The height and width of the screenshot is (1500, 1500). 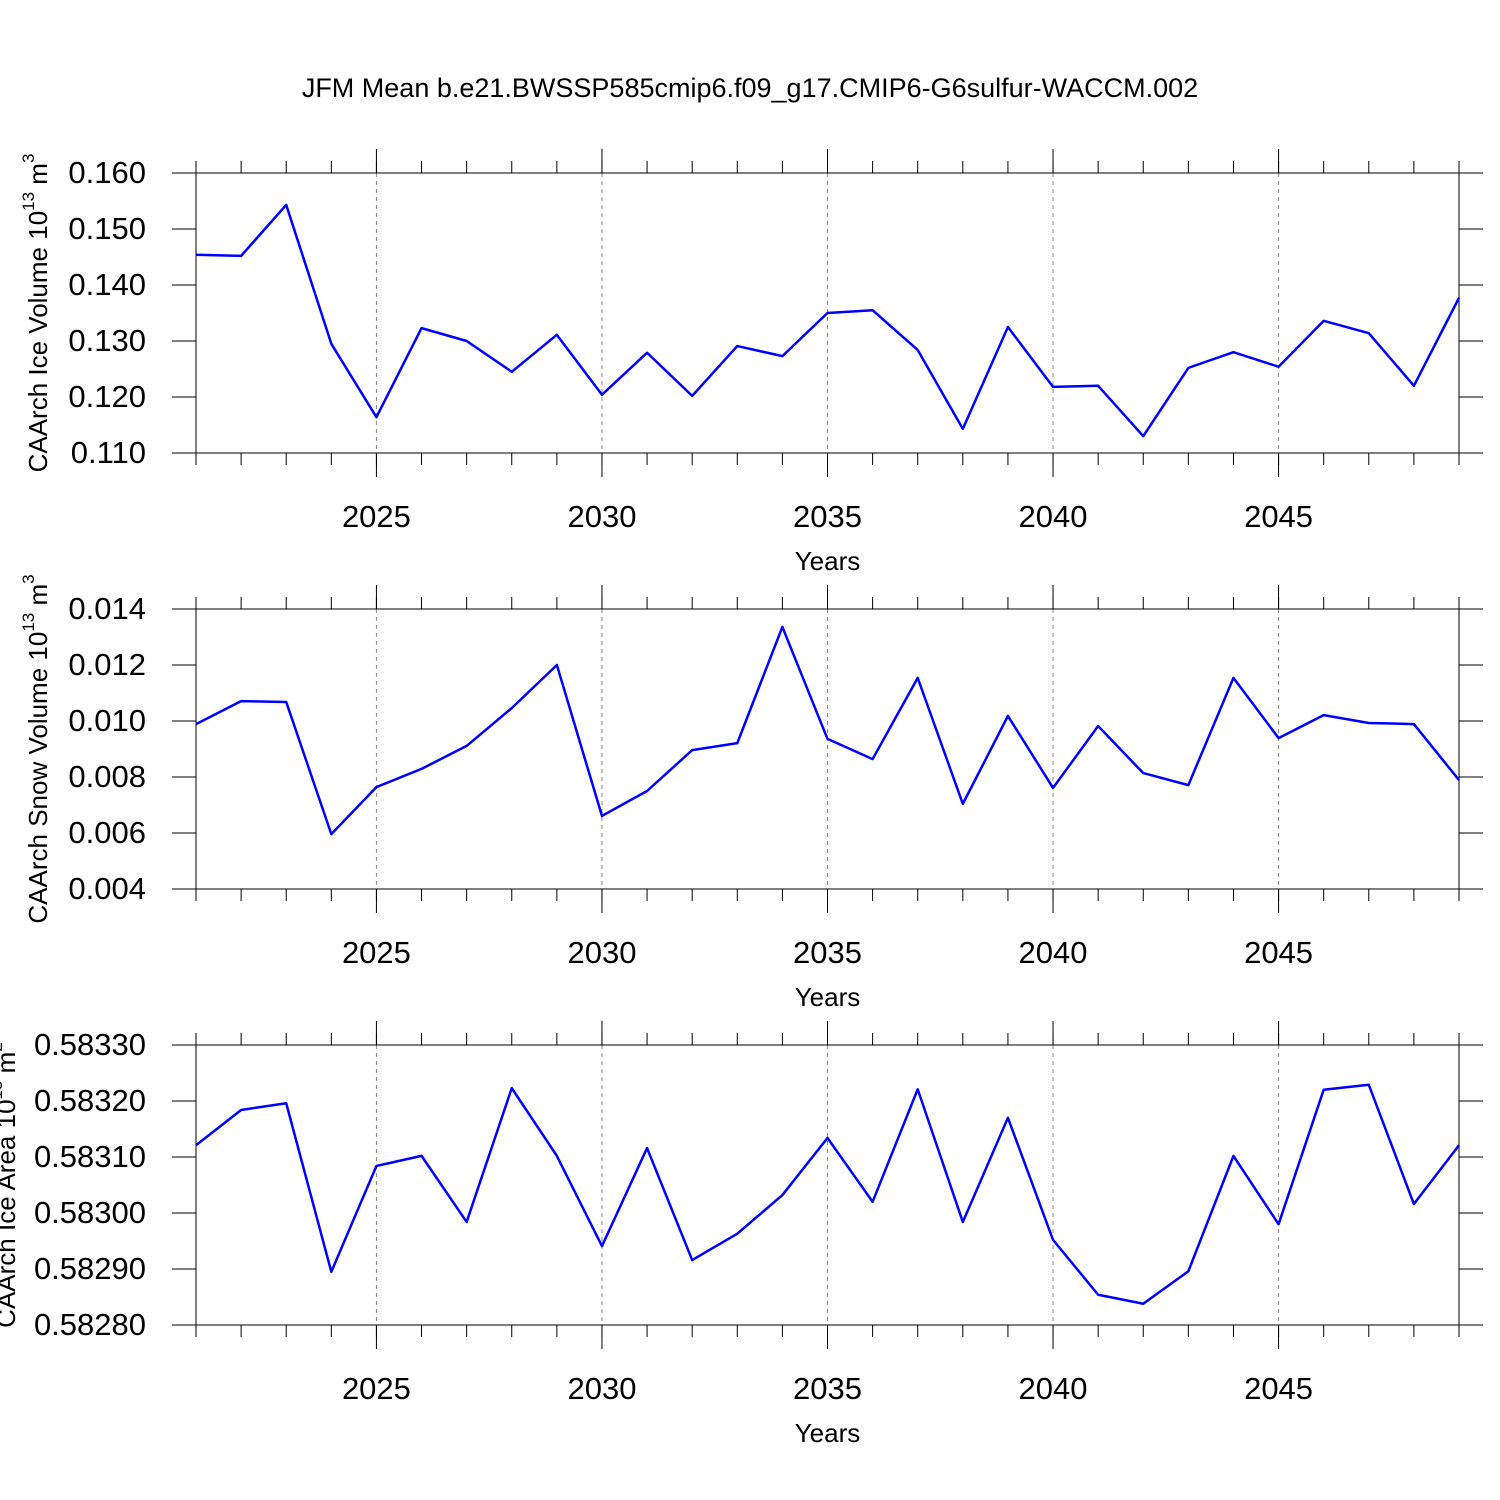 What do you see at coordinates (90, 1156) in the screenshot?
I see `y-tick-label: 0.58310` at bounding box center [90, 1156].